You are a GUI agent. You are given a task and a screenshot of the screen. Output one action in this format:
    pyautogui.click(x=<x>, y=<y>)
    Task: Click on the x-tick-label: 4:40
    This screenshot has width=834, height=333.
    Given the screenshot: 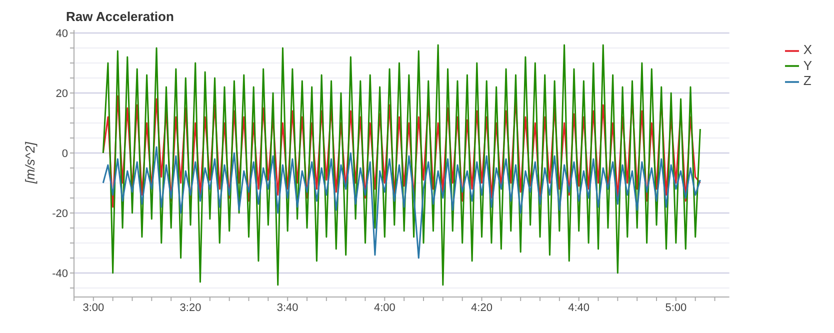 What is the action you would take?
    pyautogui.click(x=579, y=308)
    